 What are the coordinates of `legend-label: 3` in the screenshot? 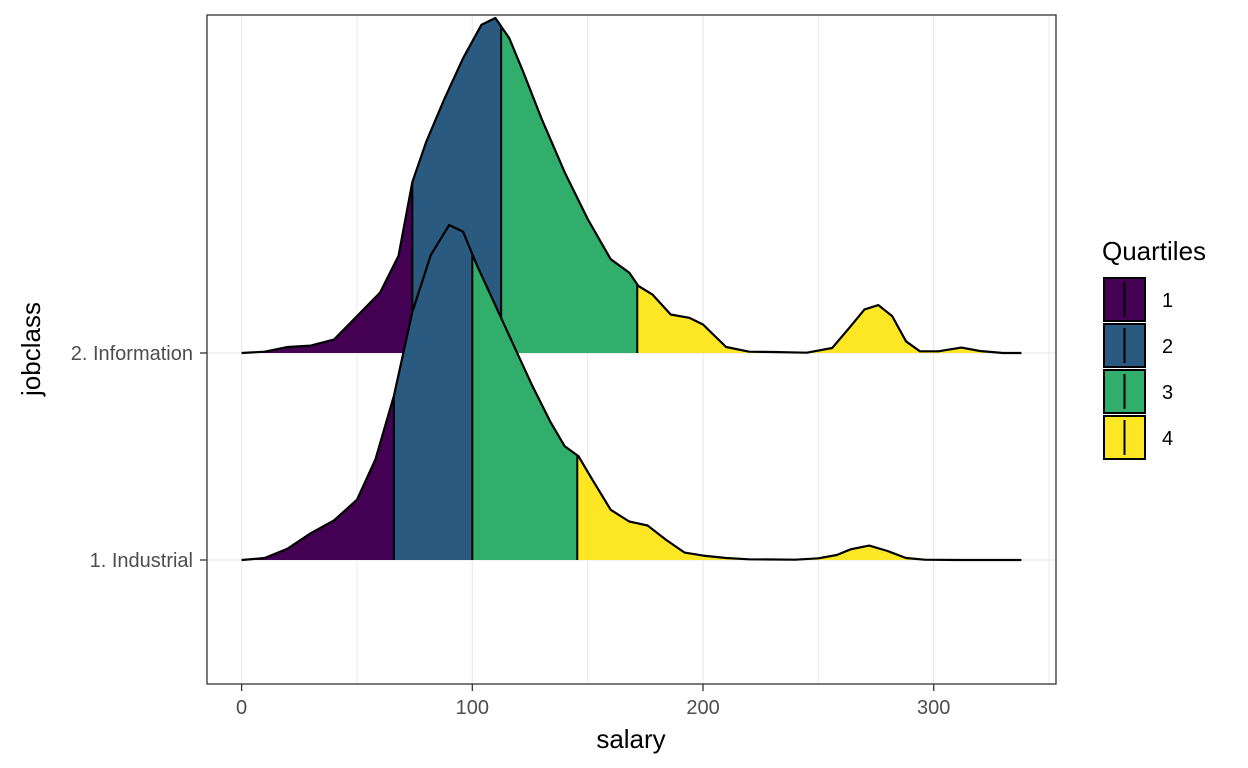 It's located at (1167, 393).